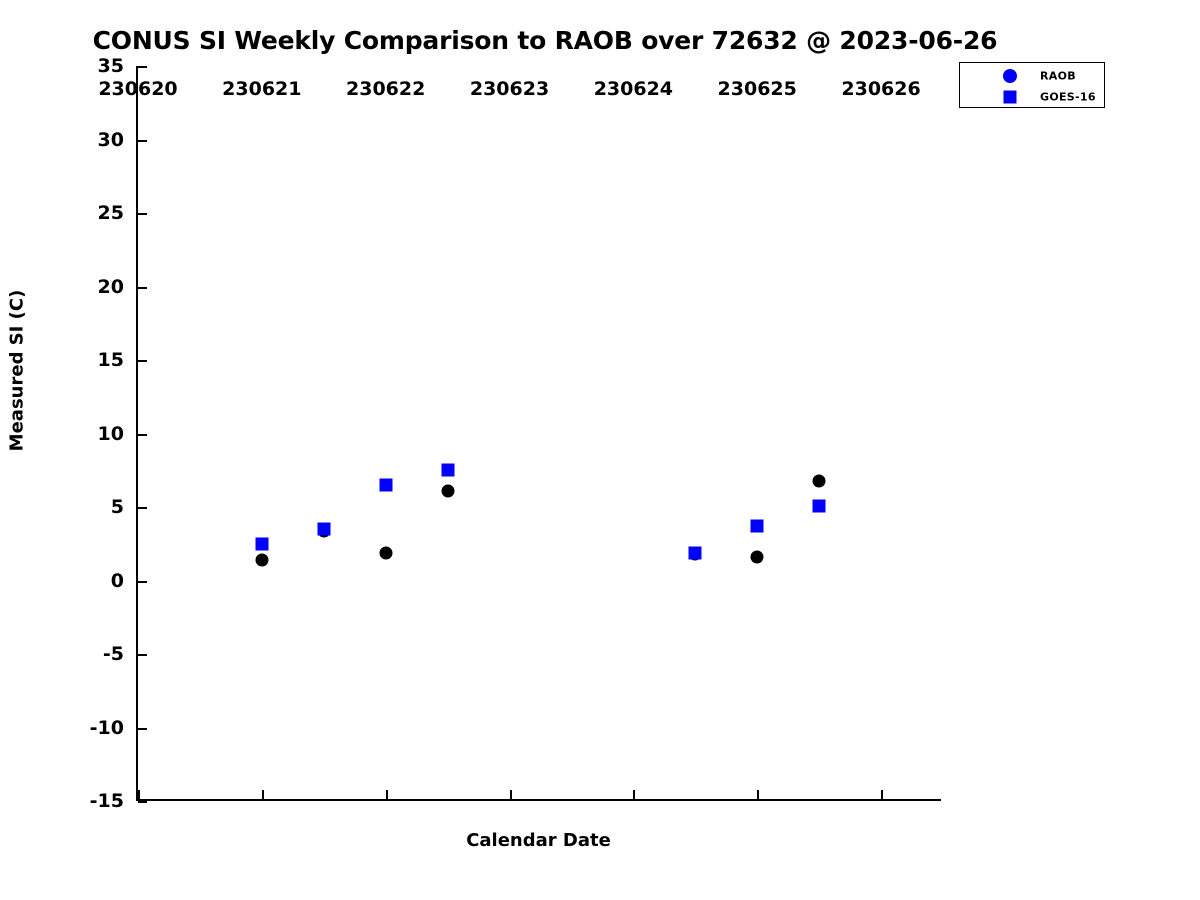 The height and width of the screenshot is (900, 1200). I want to click on y-tick-label: -10, so click(106, 727).